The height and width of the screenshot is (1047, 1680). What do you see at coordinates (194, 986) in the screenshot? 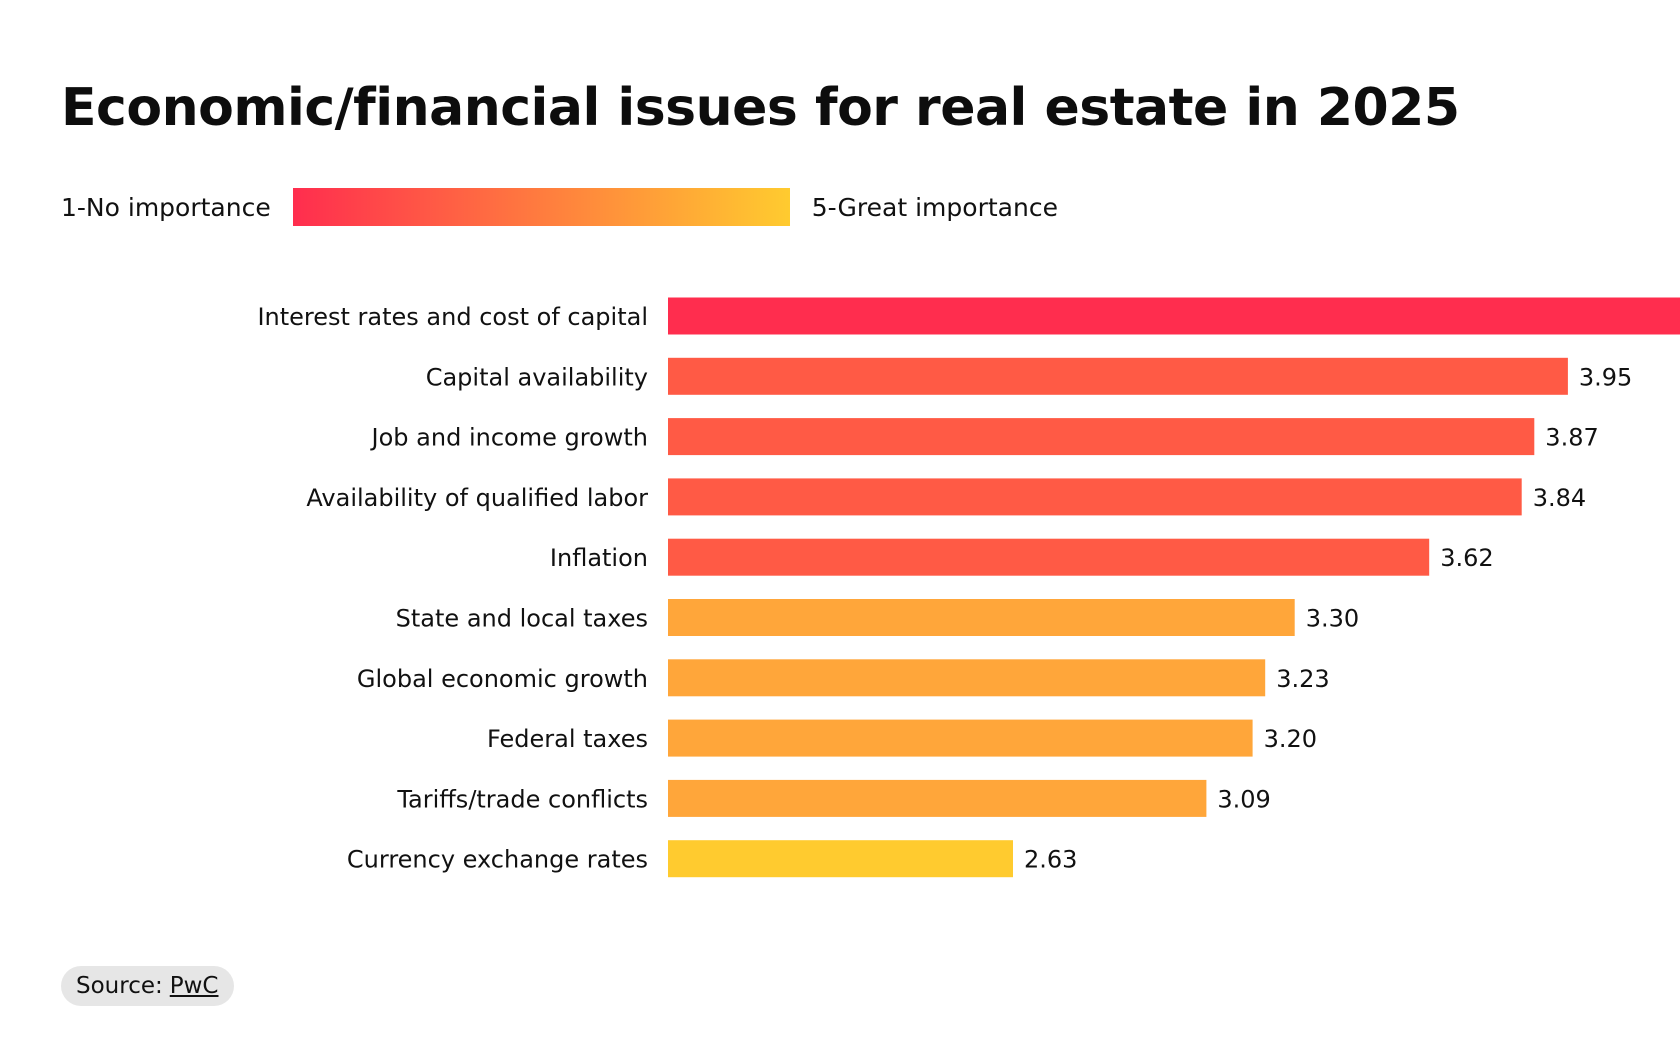
I see `source-link: PwC` at bounding box center [194, 986].